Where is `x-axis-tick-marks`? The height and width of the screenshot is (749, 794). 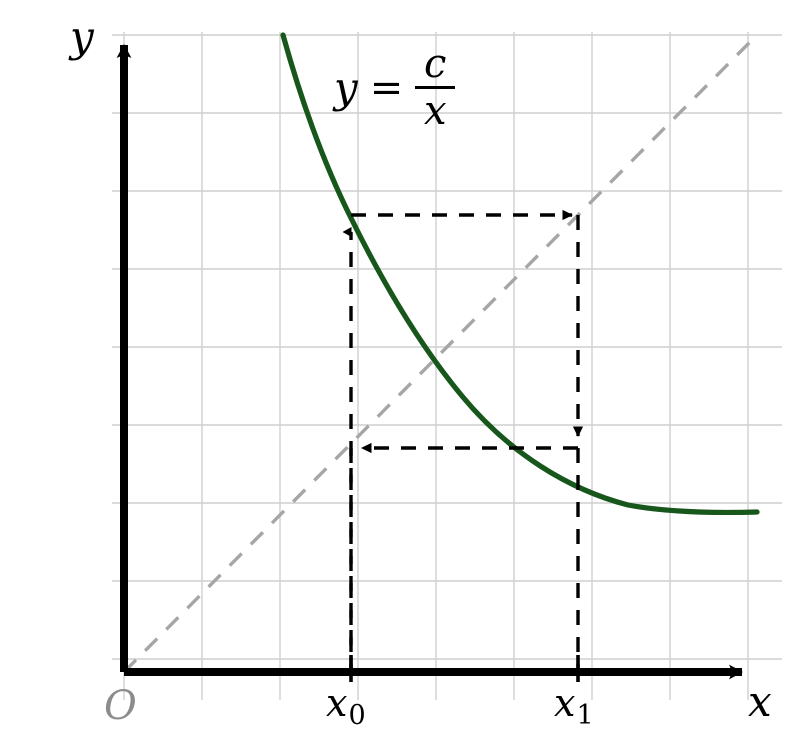 x-axis-tick-marks is located at coordinates (464, 668).